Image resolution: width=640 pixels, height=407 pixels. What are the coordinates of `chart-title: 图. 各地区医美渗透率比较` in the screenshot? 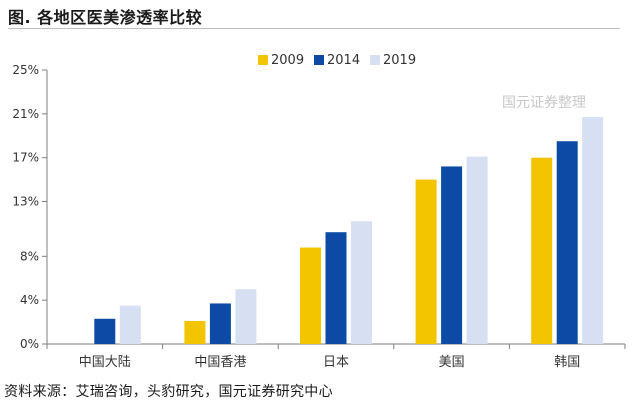 It's located at (105, 17).